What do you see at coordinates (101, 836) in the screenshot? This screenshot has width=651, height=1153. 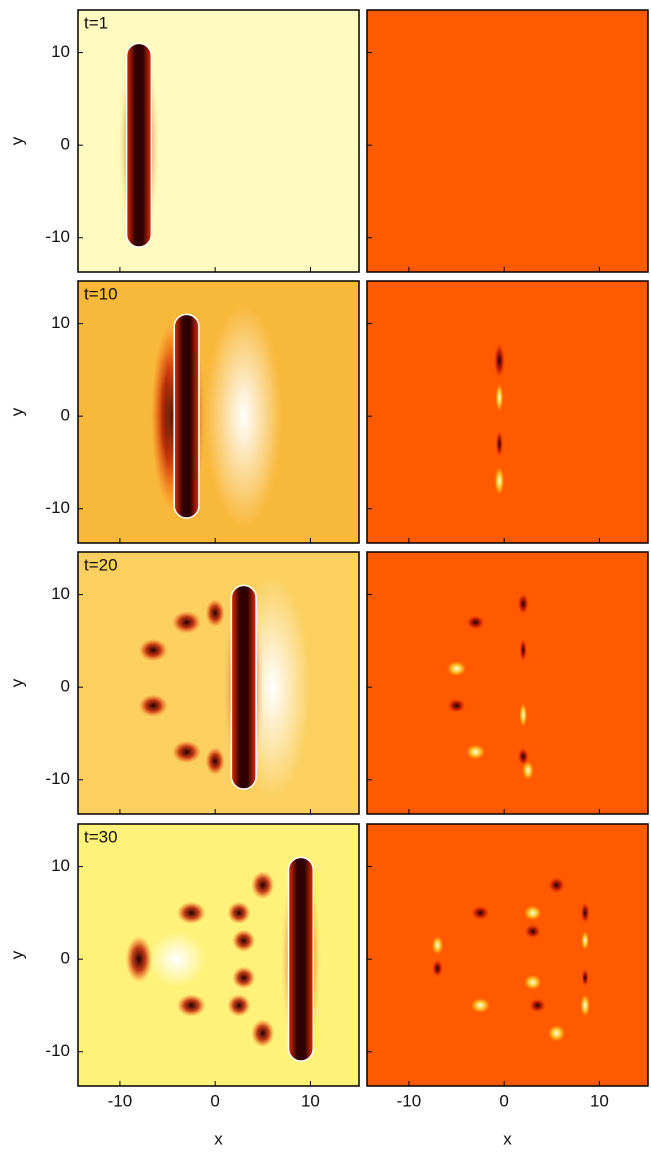 I see `panel-label: t=30` at bounding box center [101, 836].